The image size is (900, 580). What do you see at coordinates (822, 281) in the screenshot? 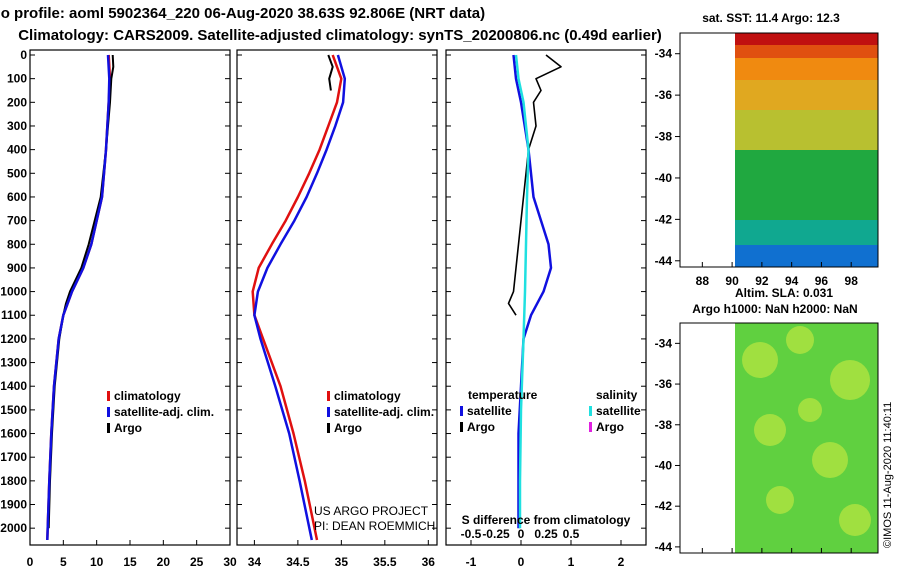
I see `sst-map-lon-label: 96` at bounding box center [822, 281].